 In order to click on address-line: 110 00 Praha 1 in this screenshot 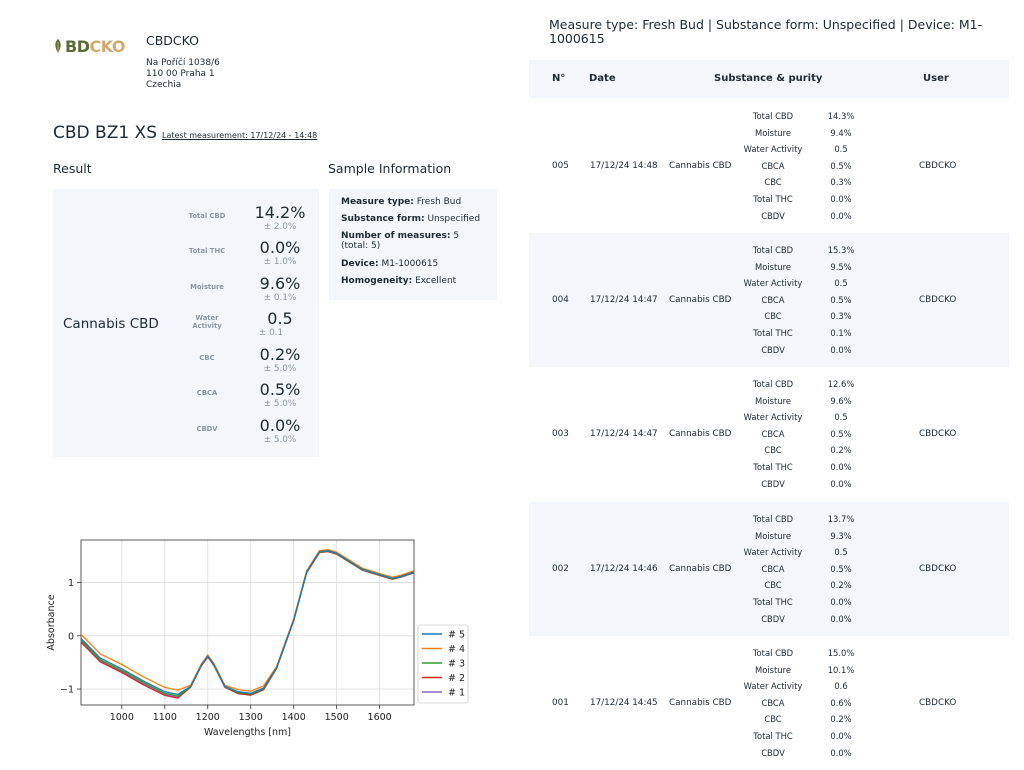, I will do `click(180, 74)`.